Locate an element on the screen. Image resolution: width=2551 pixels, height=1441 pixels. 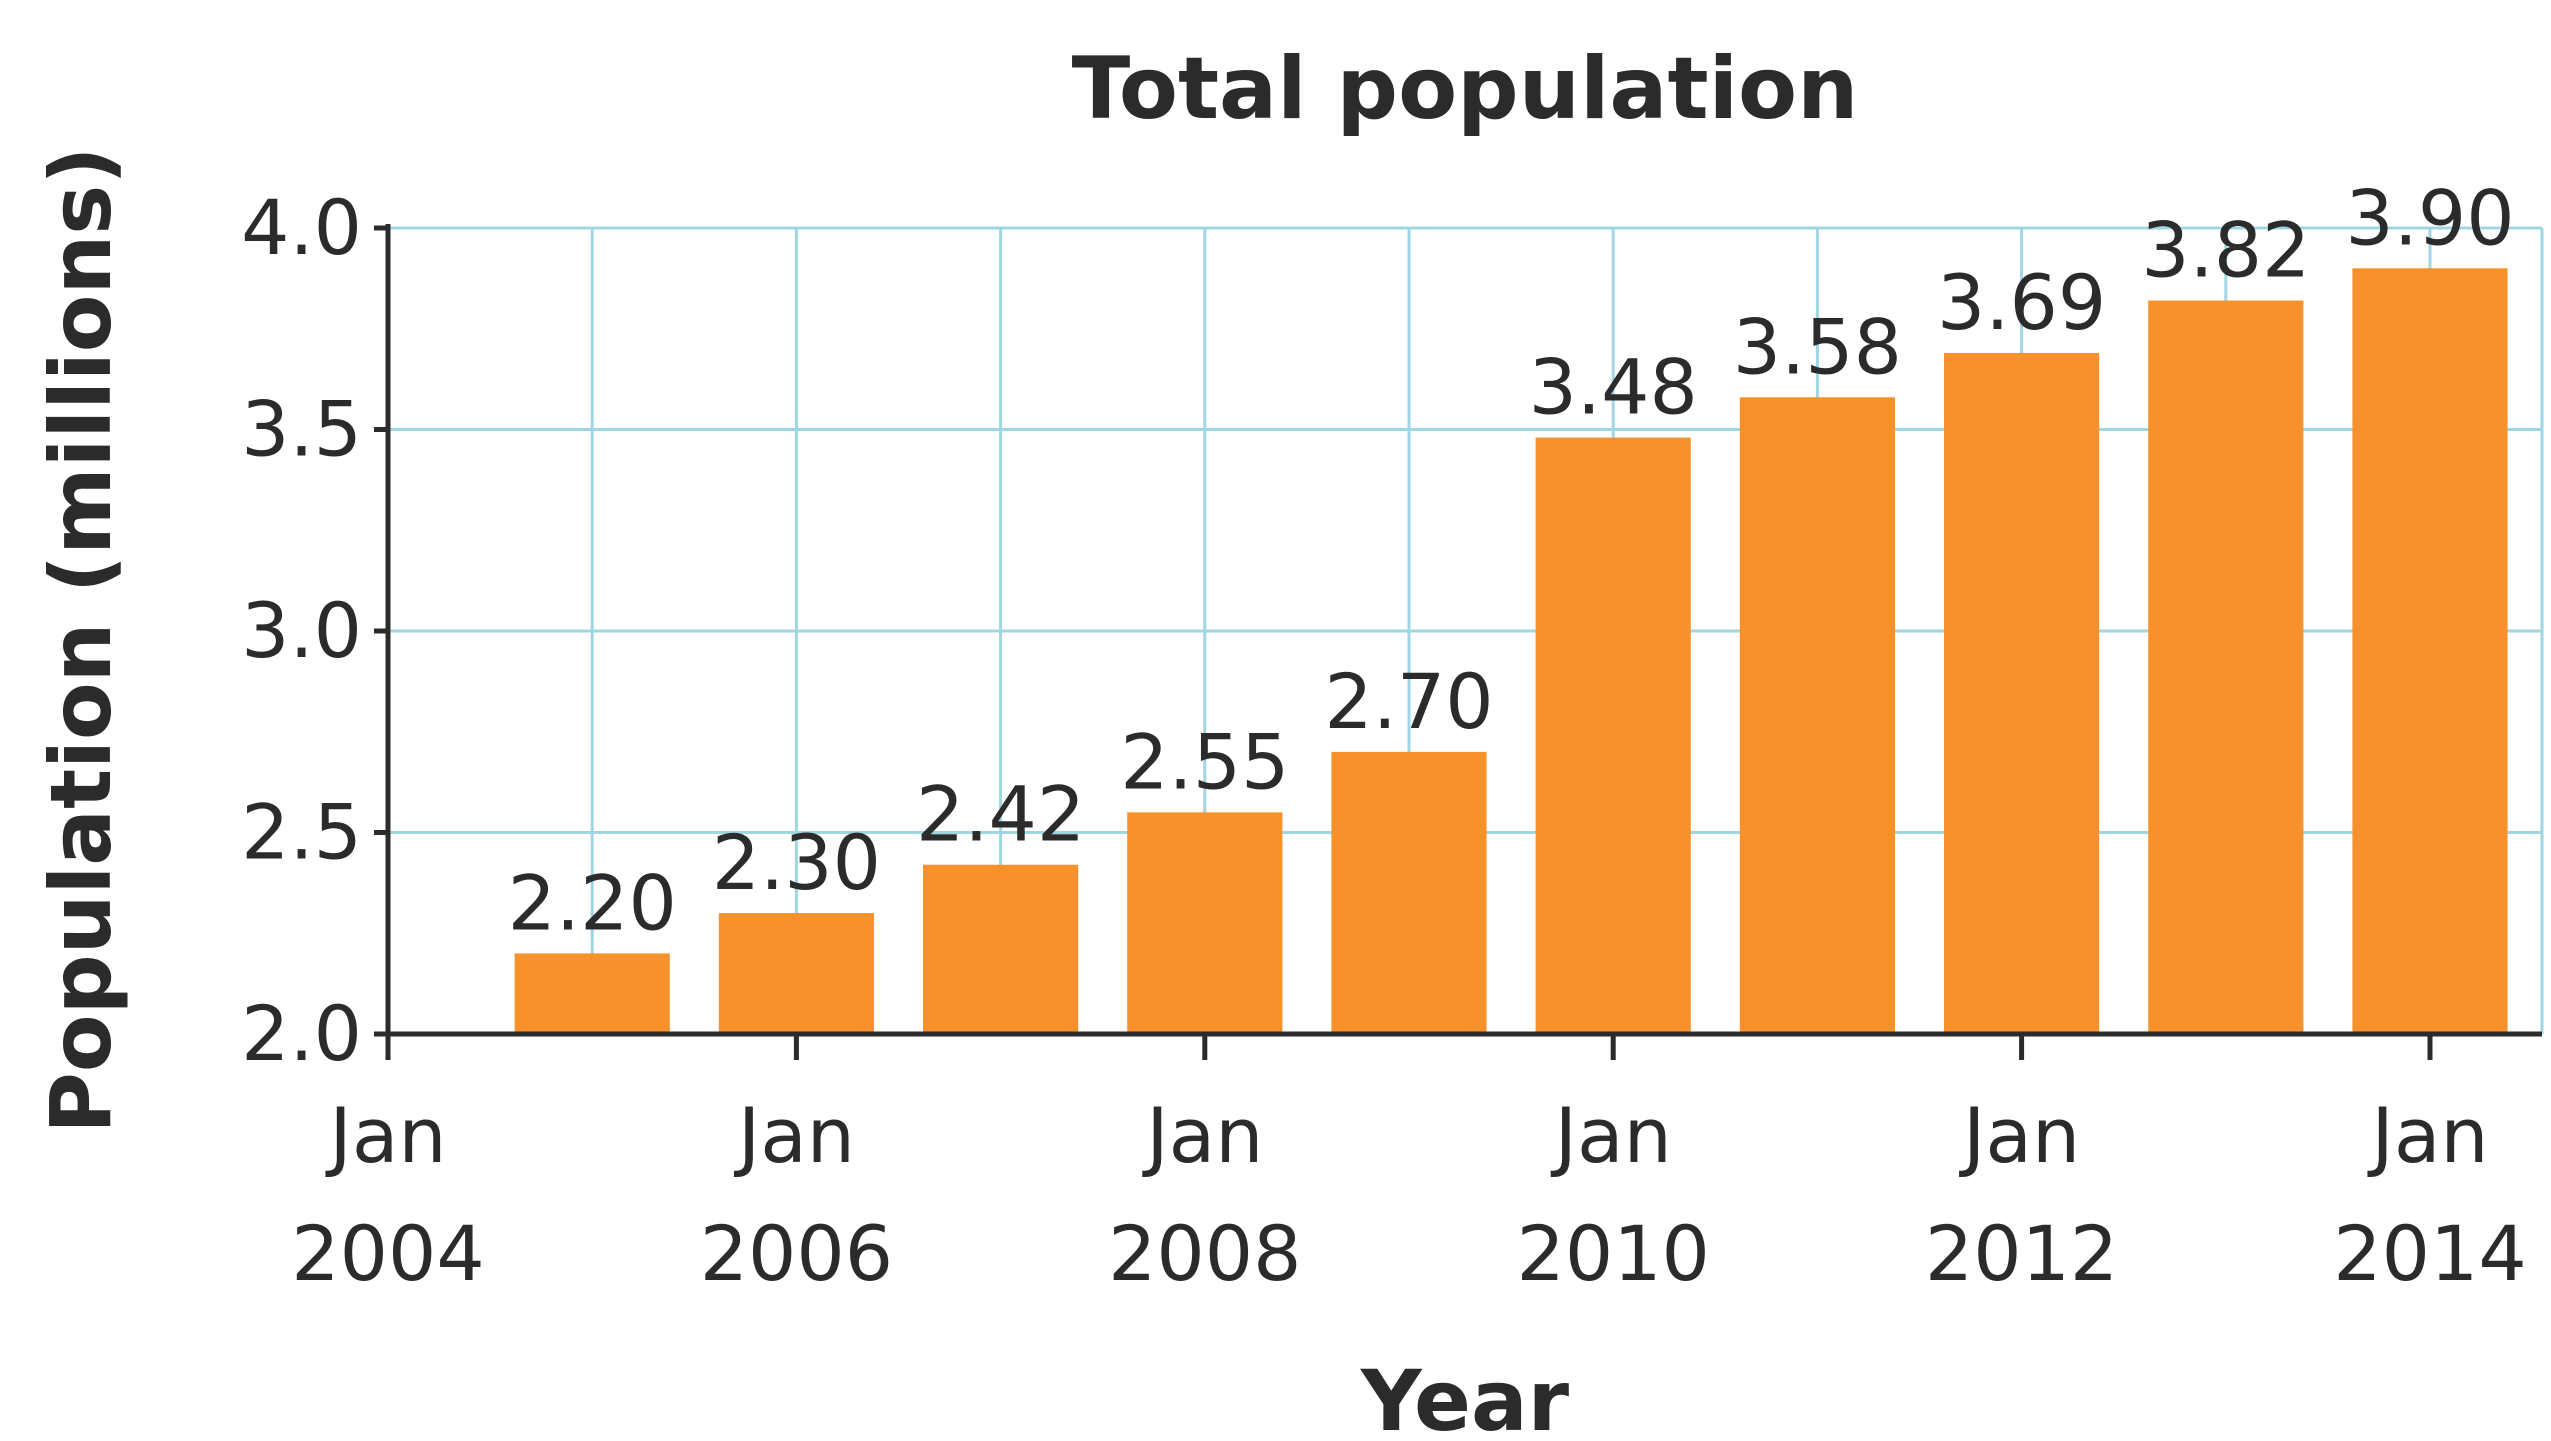
bar-value-label: 3.90 is located at coordinates (2429, 217).